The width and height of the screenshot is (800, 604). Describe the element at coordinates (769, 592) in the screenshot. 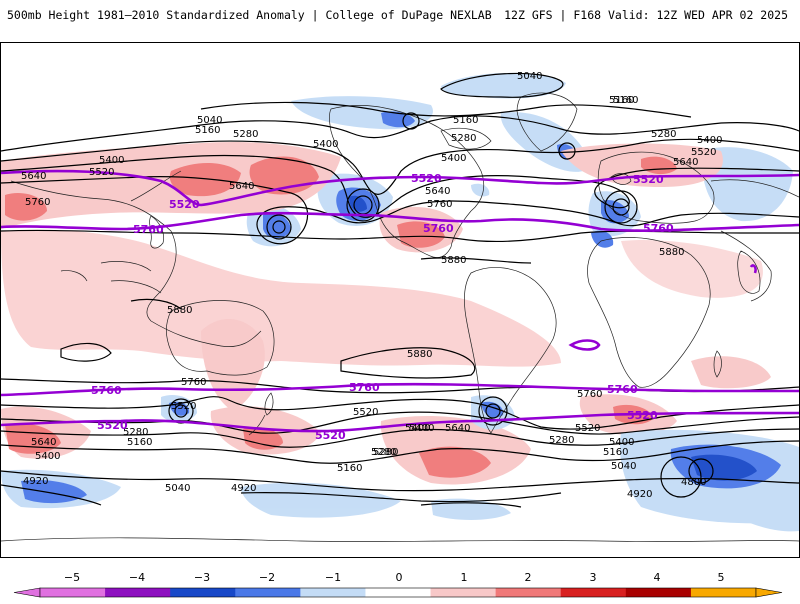

I see `colorbar-right-arrow` at that location.